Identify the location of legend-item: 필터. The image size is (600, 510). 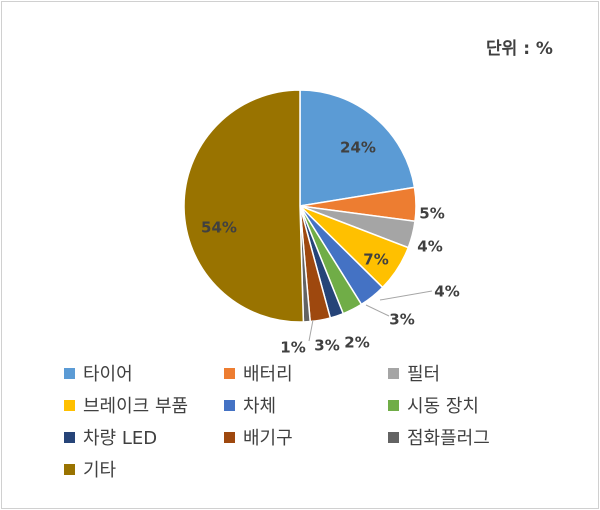
(414, 373).